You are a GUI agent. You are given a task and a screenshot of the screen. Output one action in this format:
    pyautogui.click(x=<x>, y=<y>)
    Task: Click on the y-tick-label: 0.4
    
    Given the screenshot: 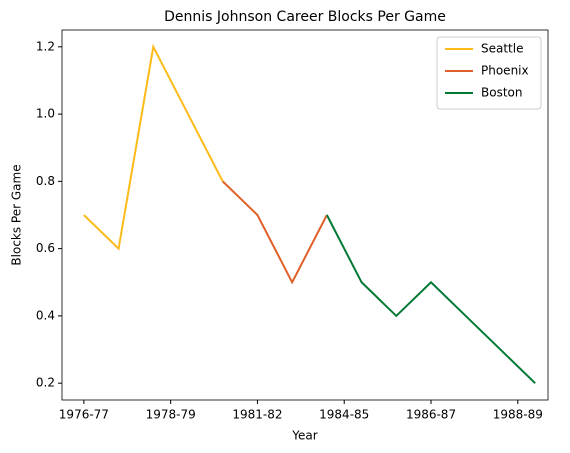 What is the action you would take?
    pyautogui.click(x=45, y=315)
    